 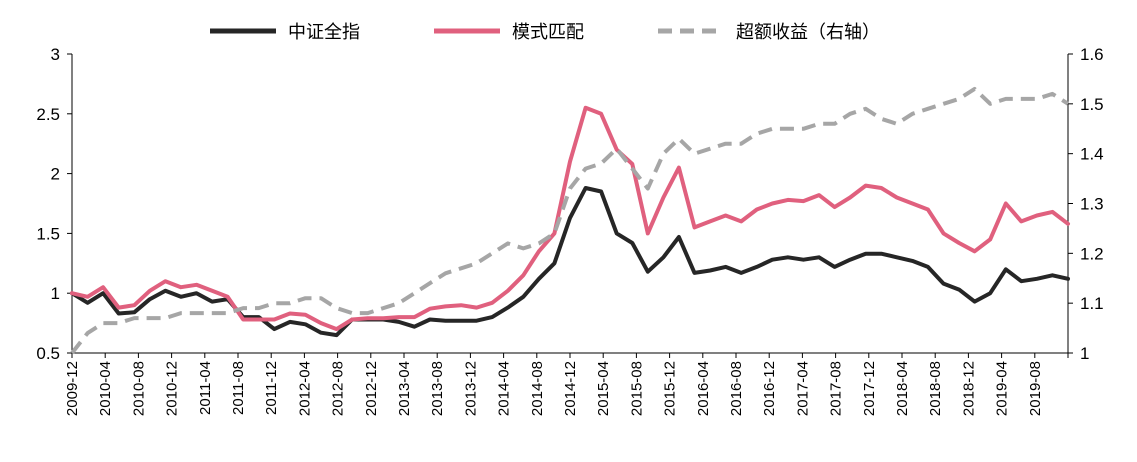 I want to click on x-tick-label: 2014-04, so click(x=504, y=388).